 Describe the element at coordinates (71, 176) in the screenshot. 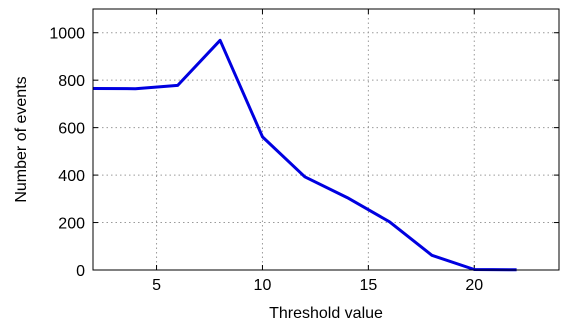

I see `y-tick-label: 400` at that location.